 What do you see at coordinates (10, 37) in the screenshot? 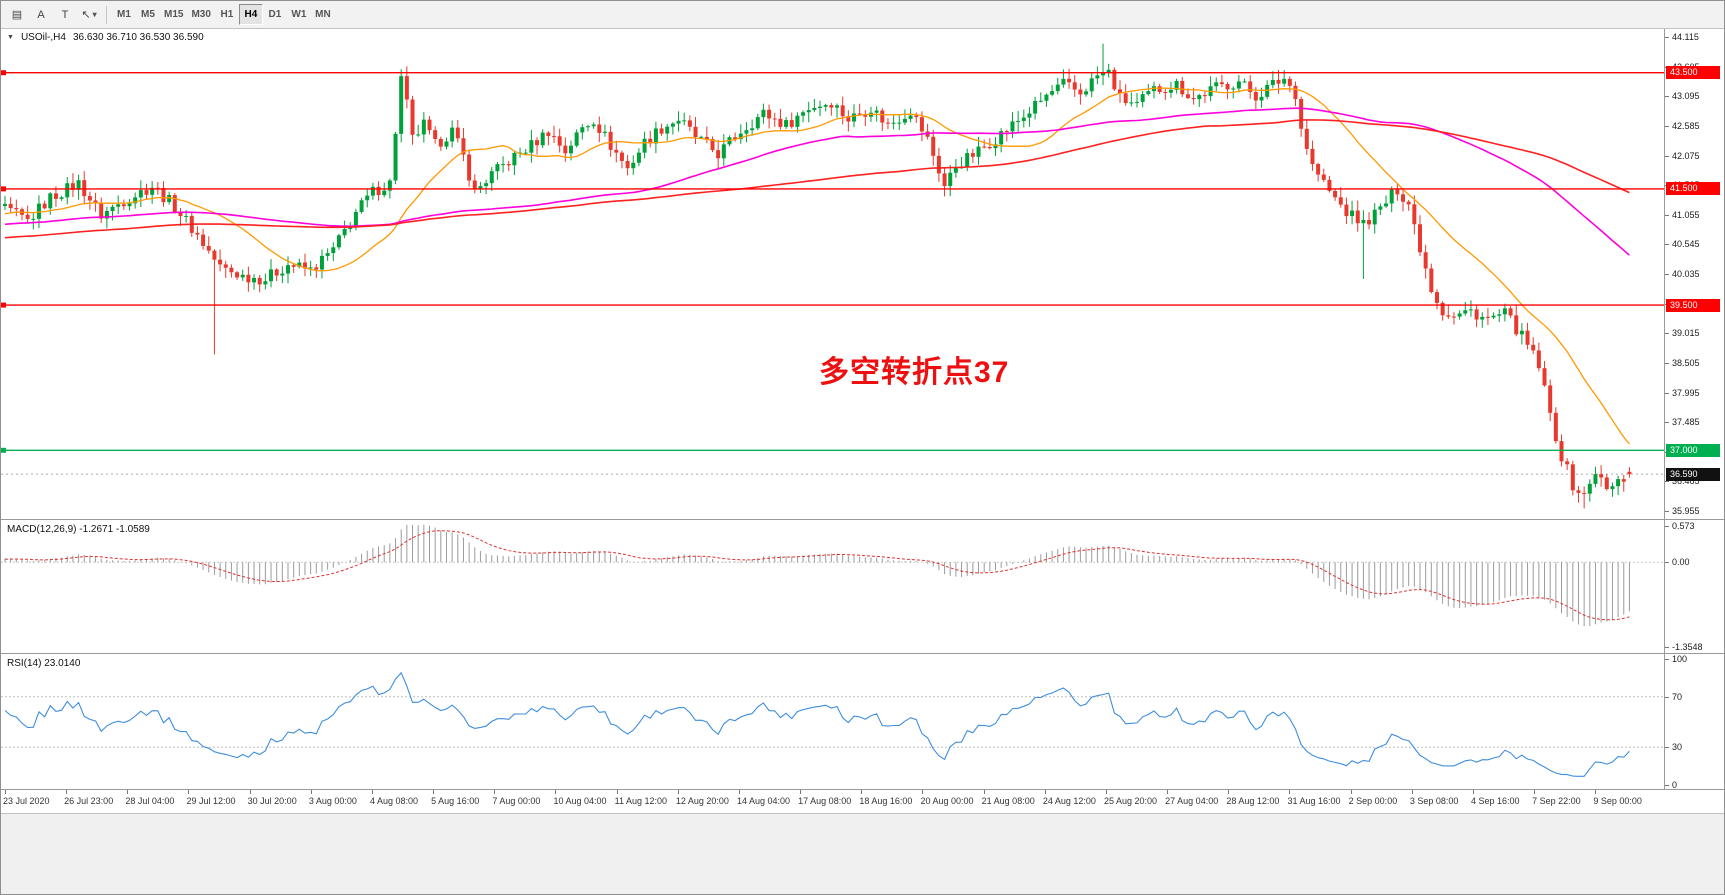
I see `collapse-icon: ▼` at bounding box center [10, 37].